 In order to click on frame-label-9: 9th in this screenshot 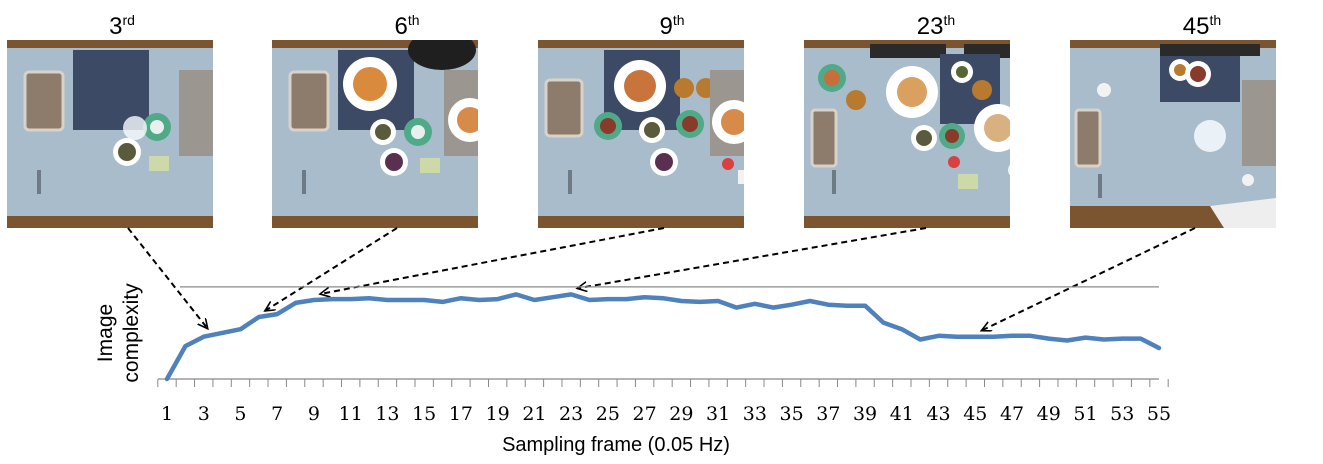, I will do `click(672, 26)`.